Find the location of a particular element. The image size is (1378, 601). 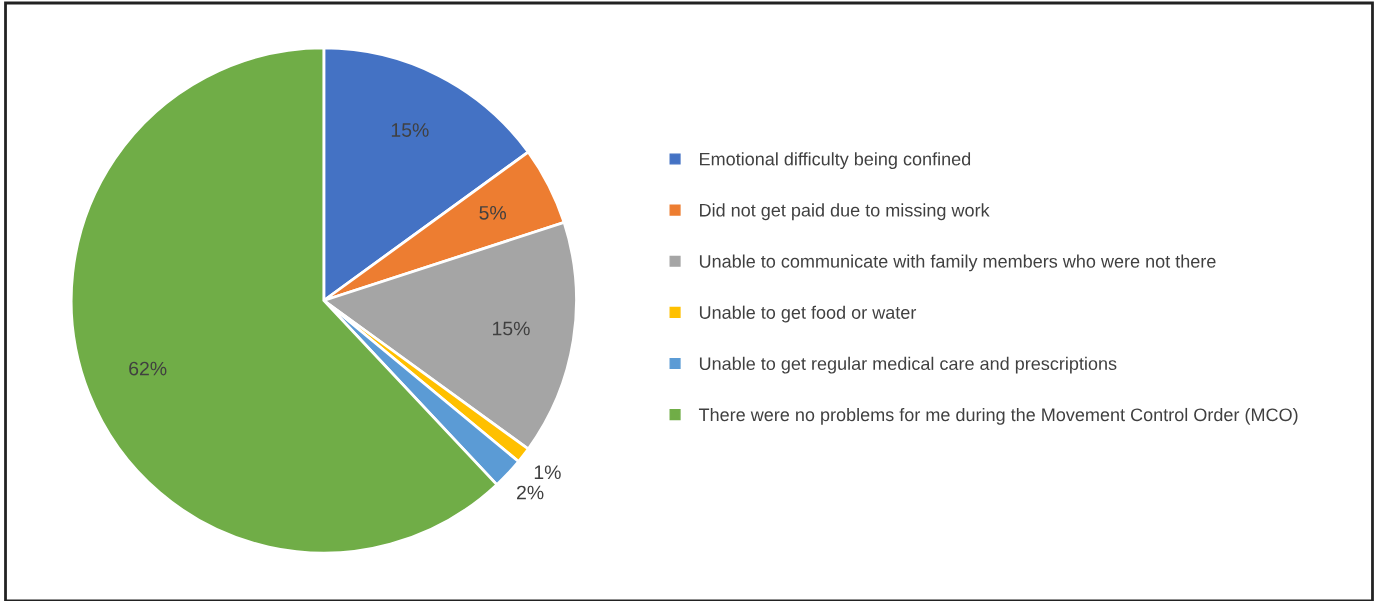

data-label: 2% is located at coordinates (530, 492).